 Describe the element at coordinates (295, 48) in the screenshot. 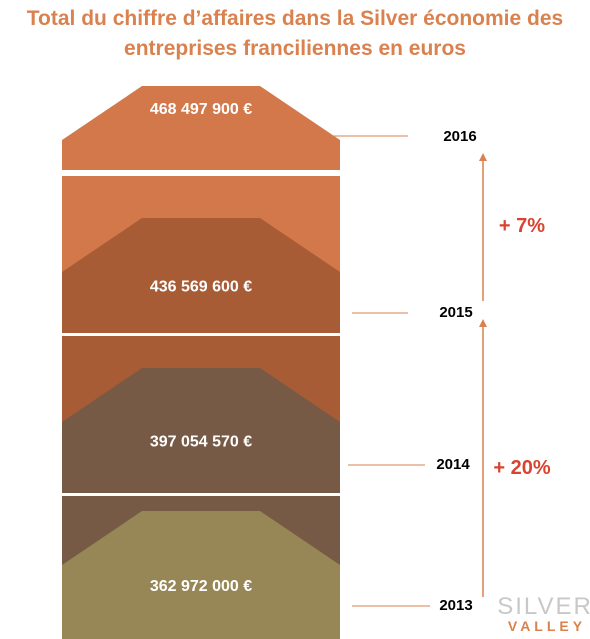

I see `title-line-2: entreprises franciliennes en euros` at that location.